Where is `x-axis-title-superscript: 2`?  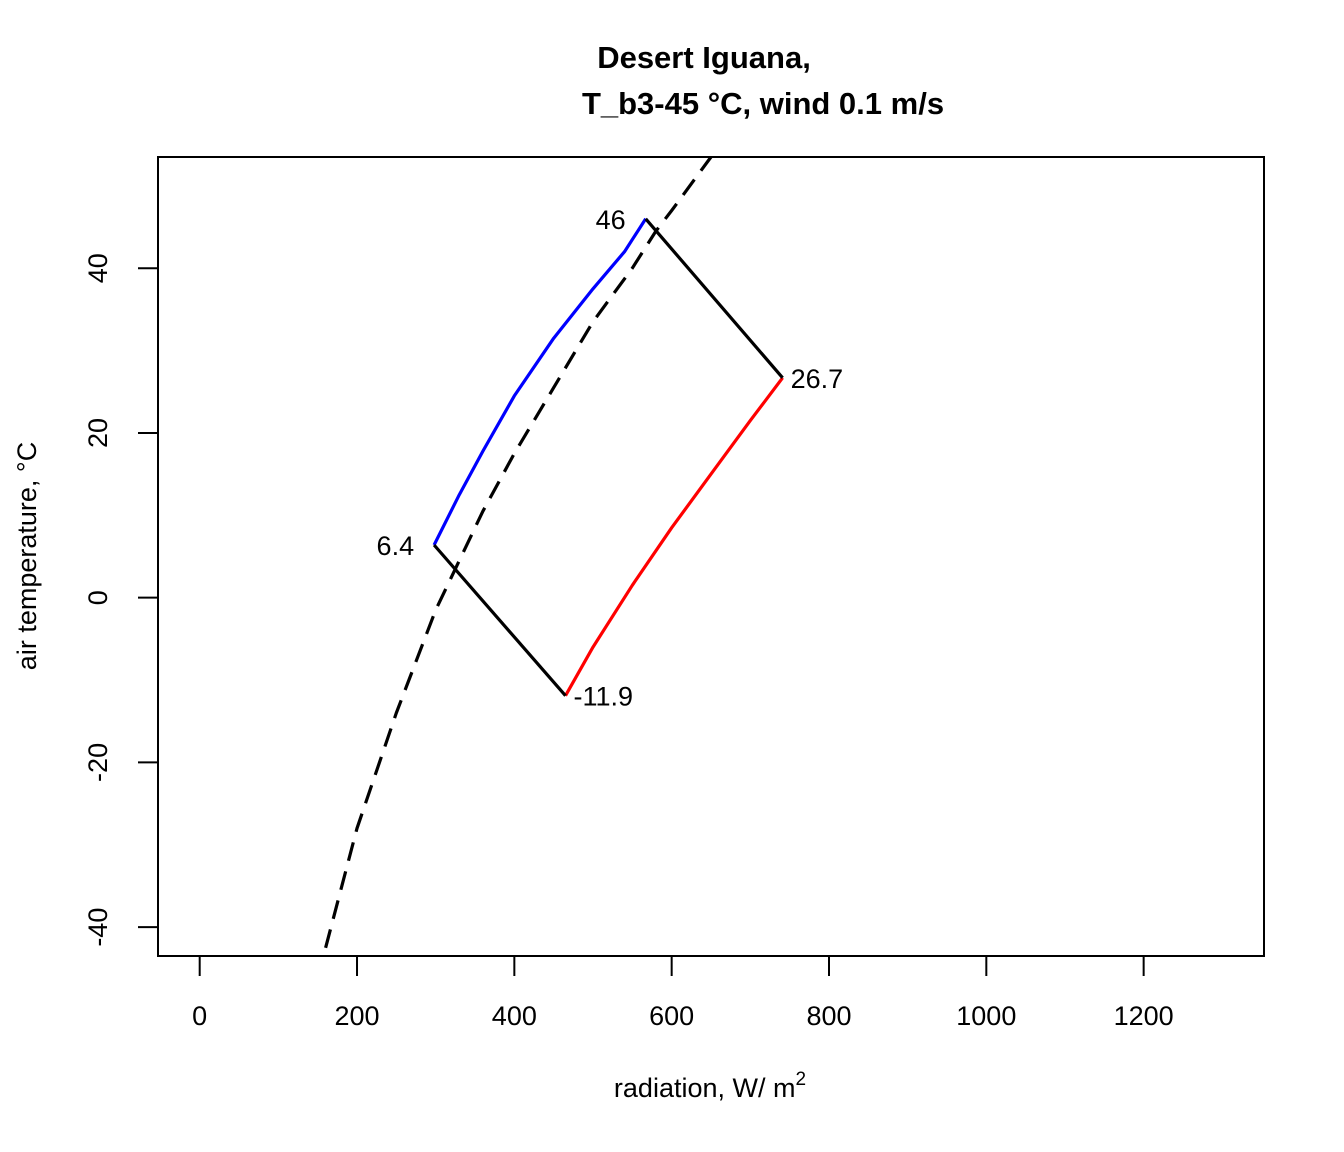 x-axis-title-superscript: 2 is located at coordinates (800, 1079).